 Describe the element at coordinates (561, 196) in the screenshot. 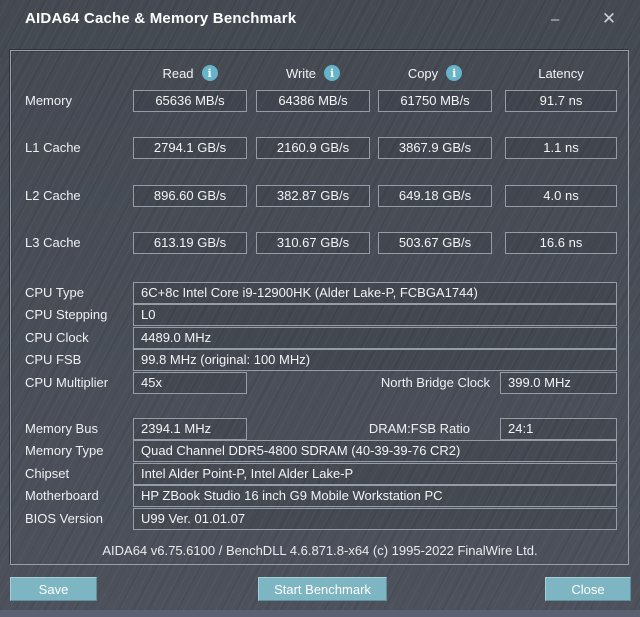

I see `l2-latency-value: 4.0 ns` at that location.